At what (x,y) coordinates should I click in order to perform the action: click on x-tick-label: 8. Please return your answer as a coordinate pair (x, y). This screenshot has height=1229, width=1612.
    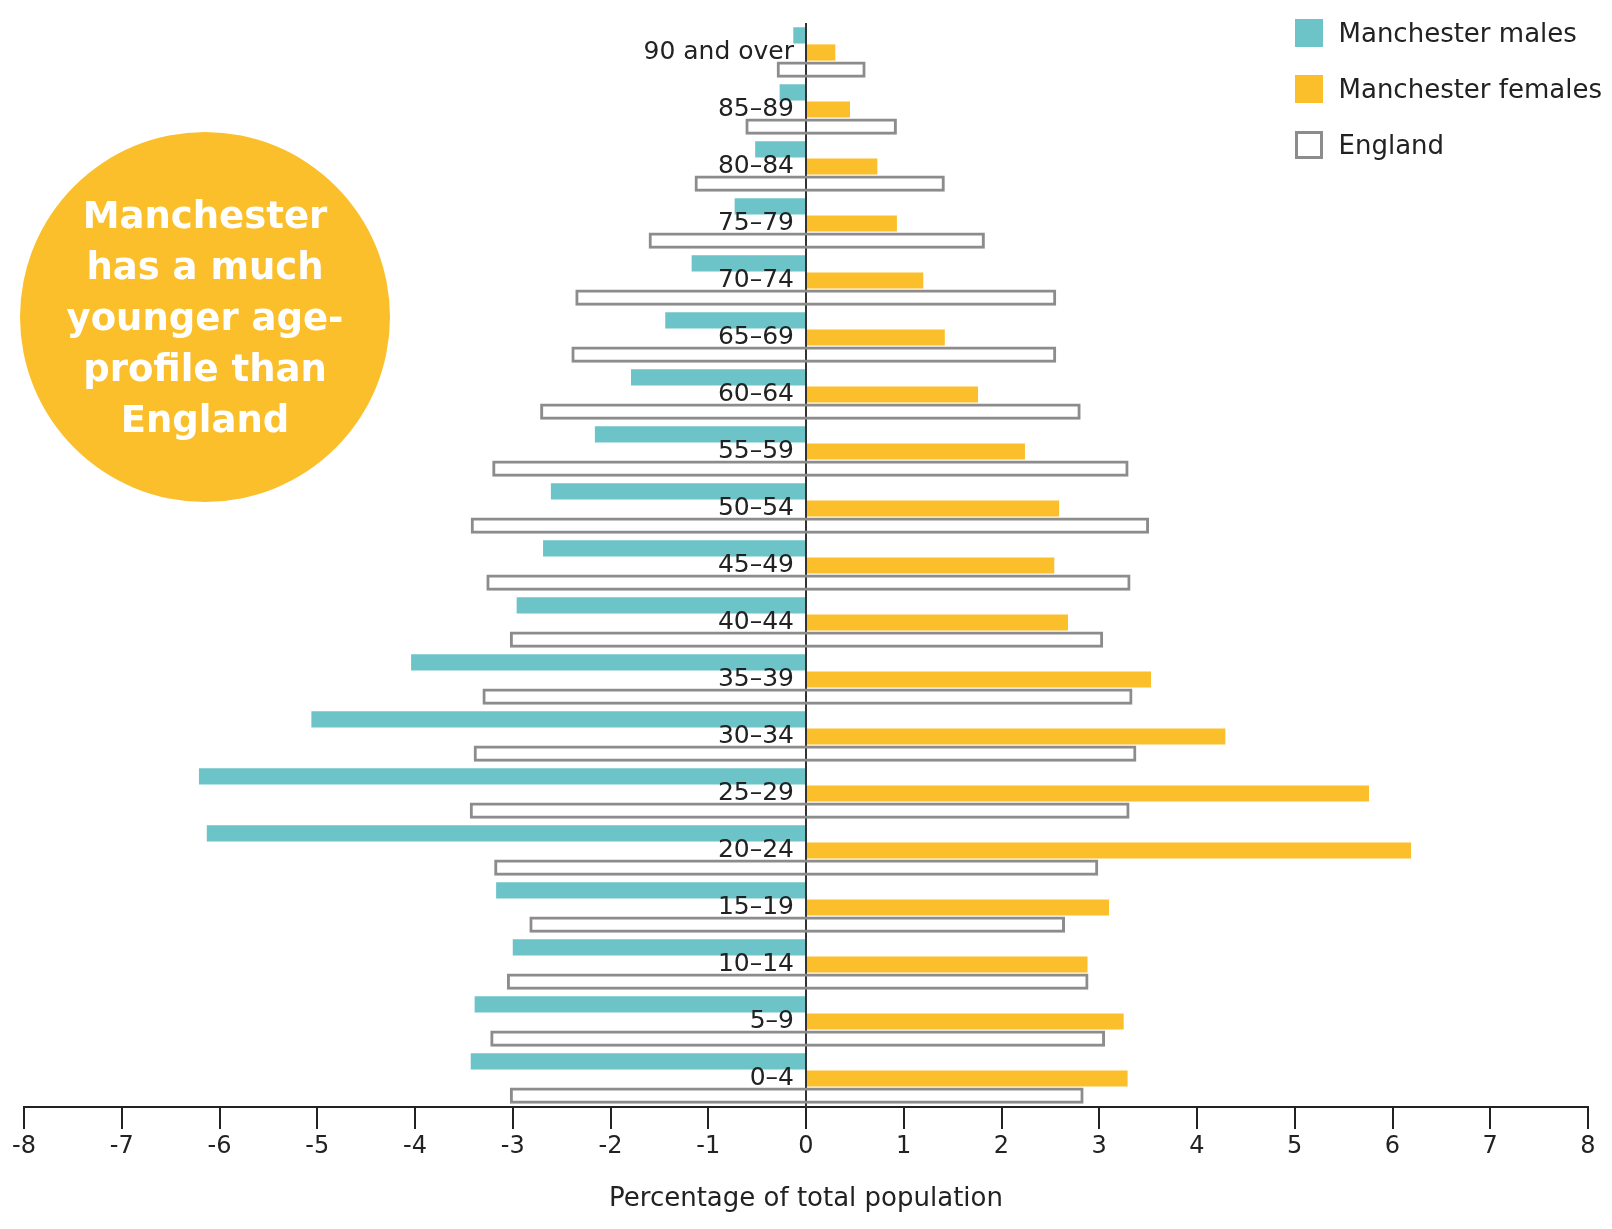
    Looking at the image, I should click on (1588, 1144).